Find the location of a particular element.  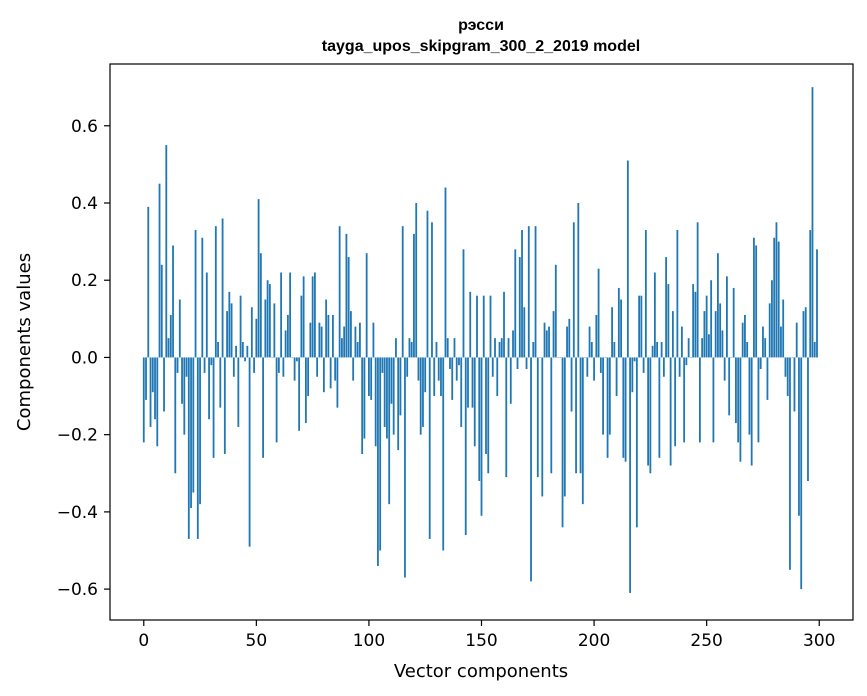

x-tick-label: 250 is located at coordinates (706, 641).